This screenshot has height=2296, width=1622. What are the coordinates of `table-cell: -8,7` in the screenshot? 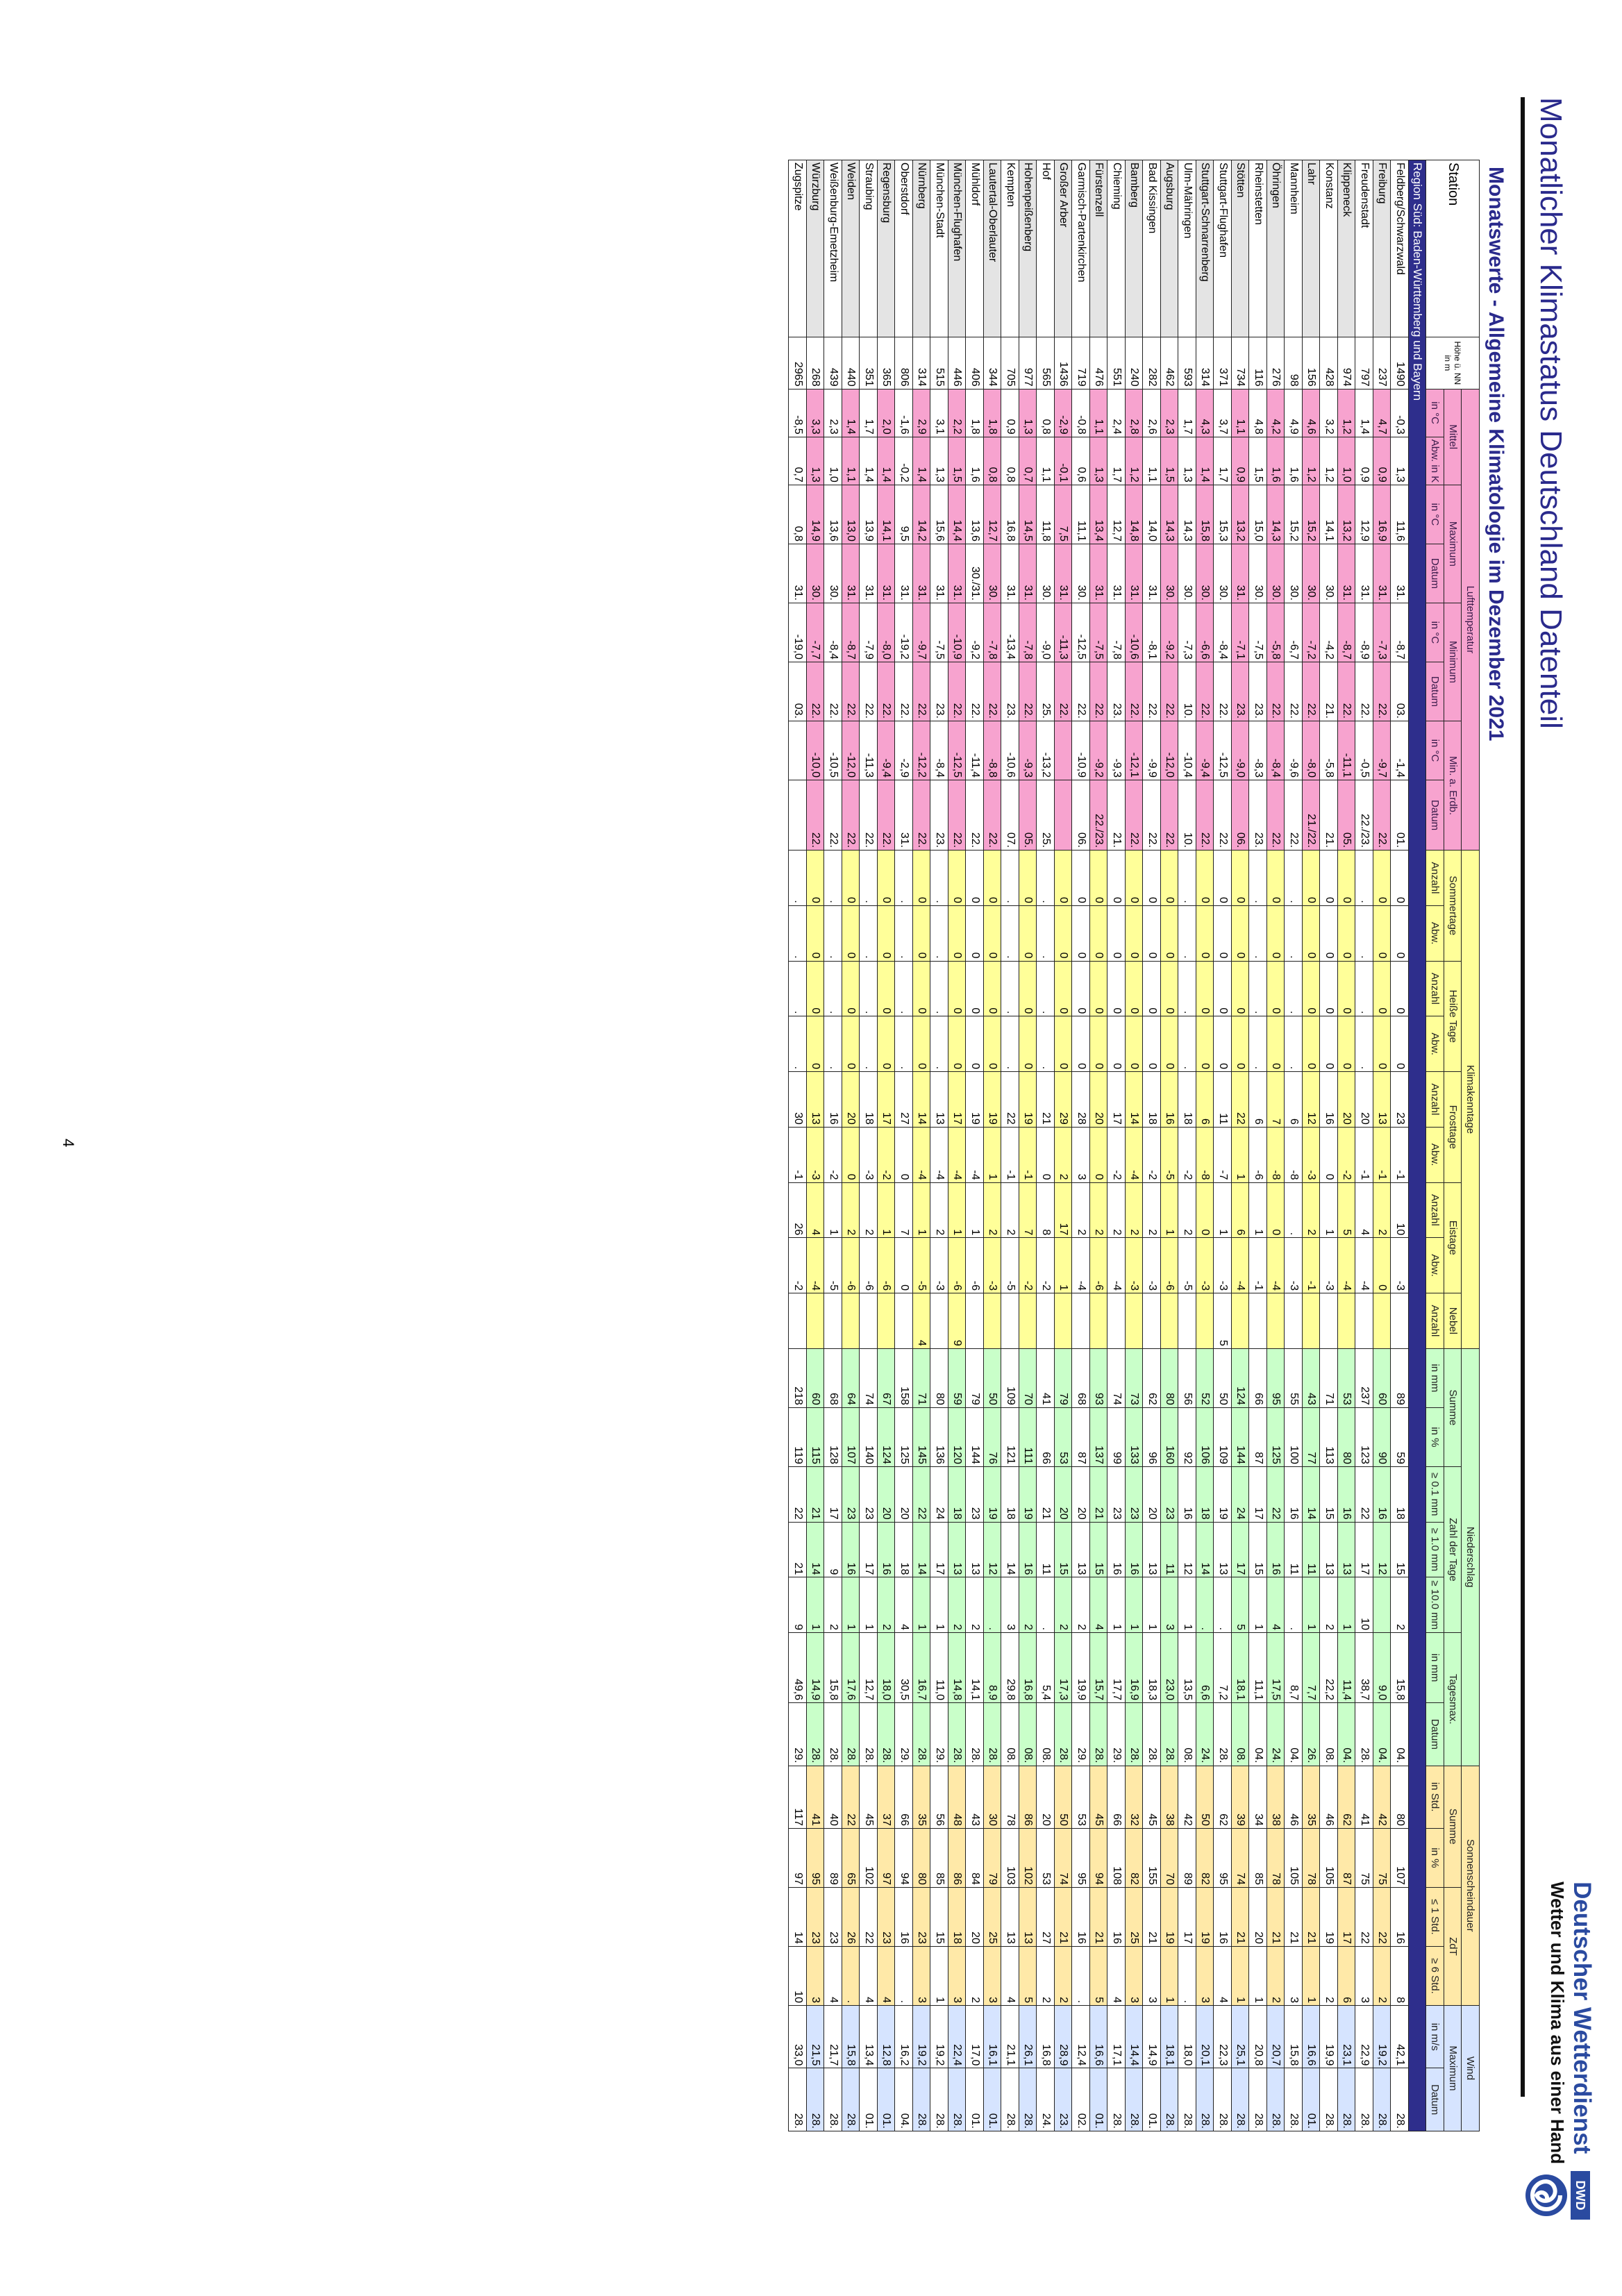 It's located at (1400, 632).